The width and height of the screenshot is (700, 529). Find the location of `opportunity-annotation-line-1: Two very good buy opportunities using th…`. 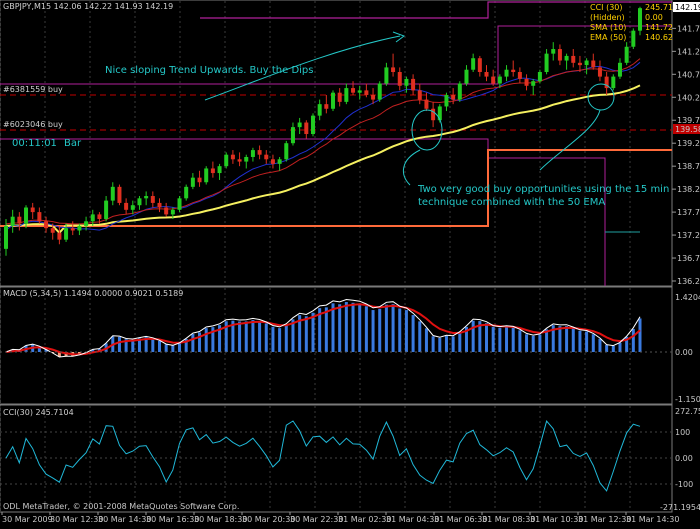

opportunity-annotation-line-1: Two very good buy opportunities using th… is located at coordinates (543, 189).